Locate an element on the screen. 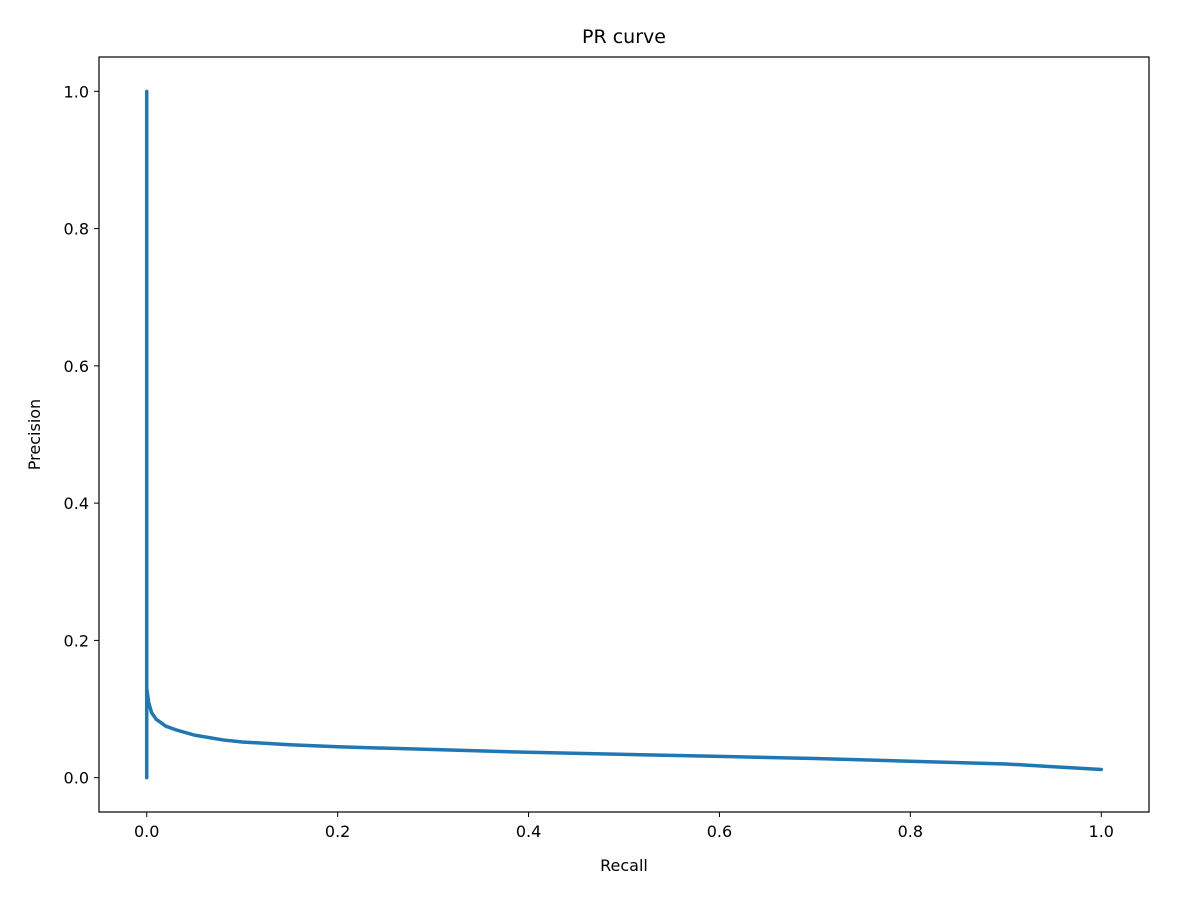  y-tick-label: 0.6 is located at coordinates (76, 366).